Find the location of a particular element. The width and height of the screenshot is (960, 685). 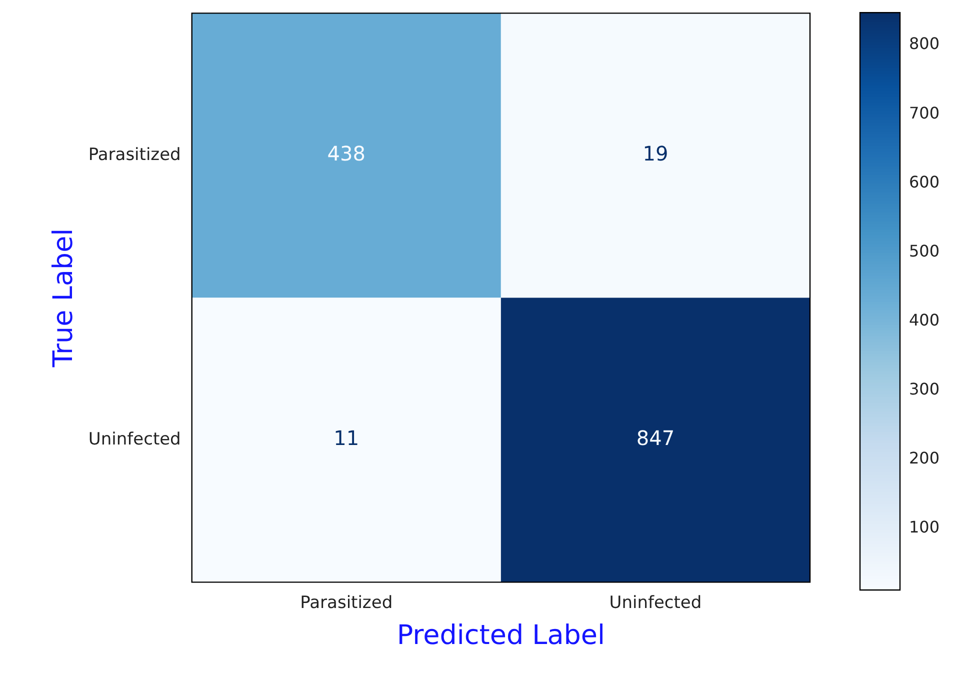

color-bar-label: 300 is located at coordinates (924, 389).